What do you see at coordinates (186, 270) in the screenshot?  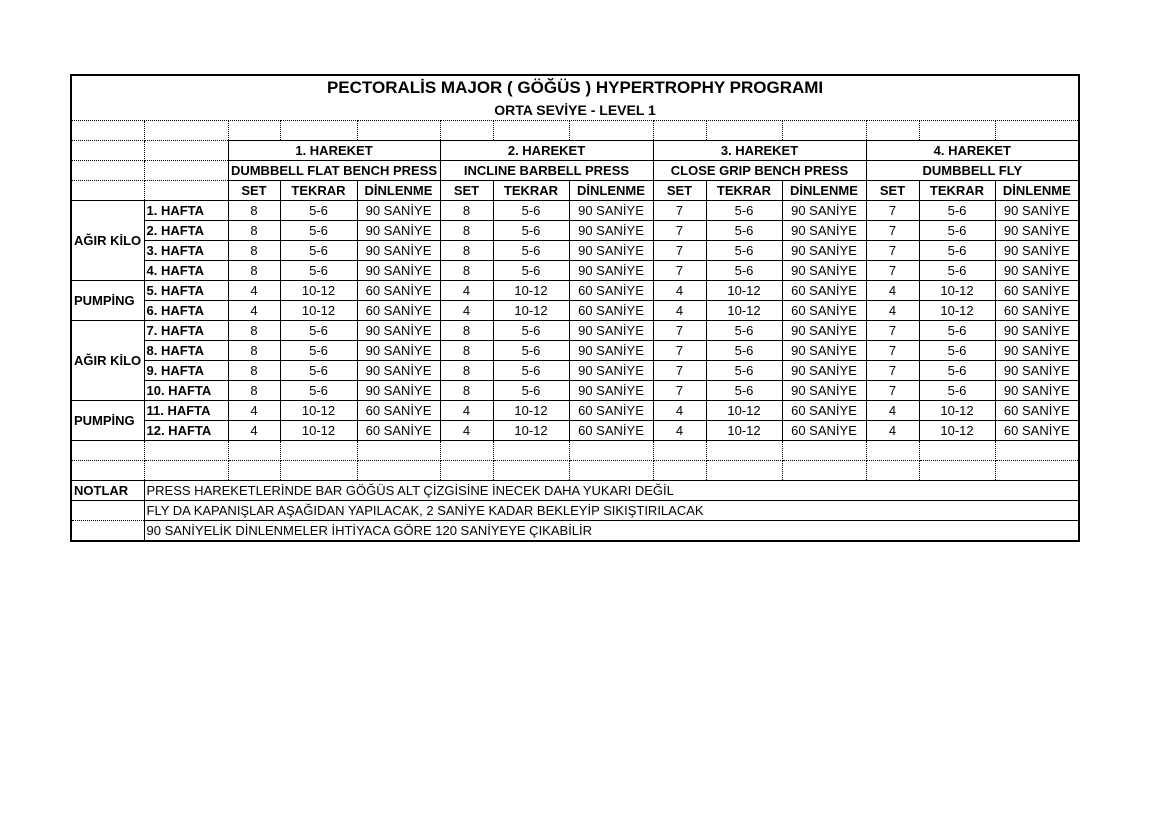 I see `week-label: 4. HAFTA` at bounding box center [186, 270].